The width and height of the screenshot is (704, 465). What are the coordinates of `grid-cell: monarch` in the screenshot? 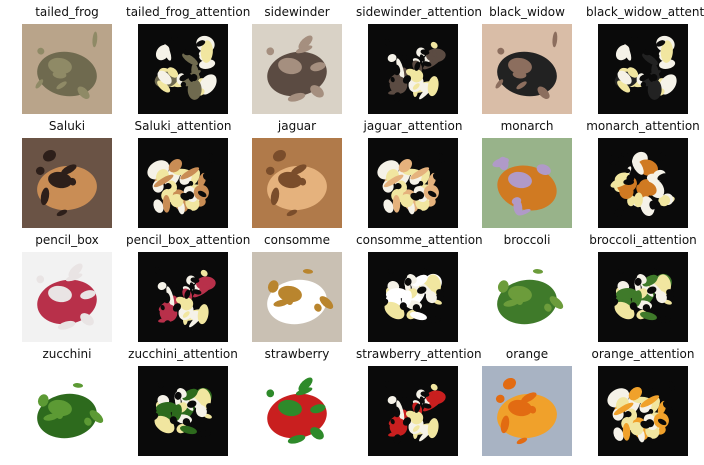 It's located at (527, 175).